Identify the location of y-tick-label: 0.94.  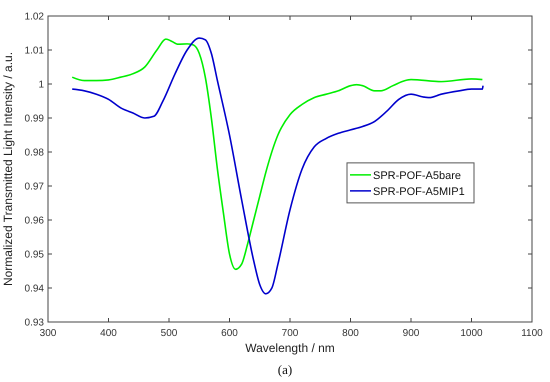
(34, 289).